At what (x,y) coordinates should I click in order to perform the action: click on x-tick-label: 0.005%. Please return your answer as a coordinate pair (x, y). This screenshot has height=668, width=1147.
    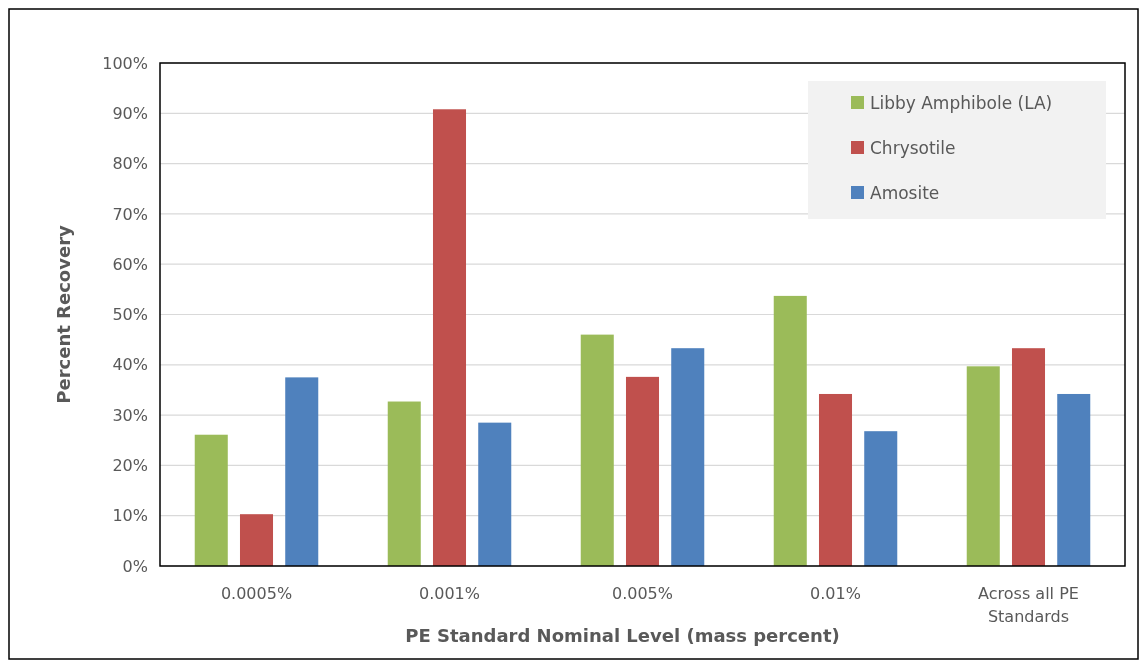
    Looking at the image, I should click on (642, 593).